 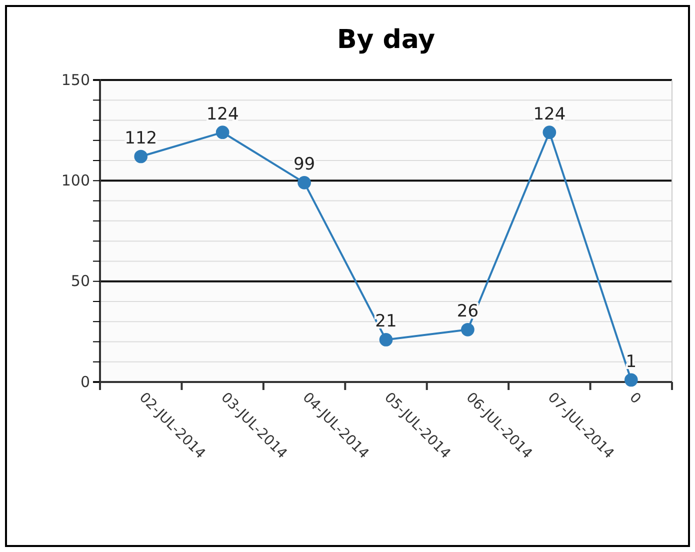 I want to click on chart-title: By day, so click(x=386, y=40).